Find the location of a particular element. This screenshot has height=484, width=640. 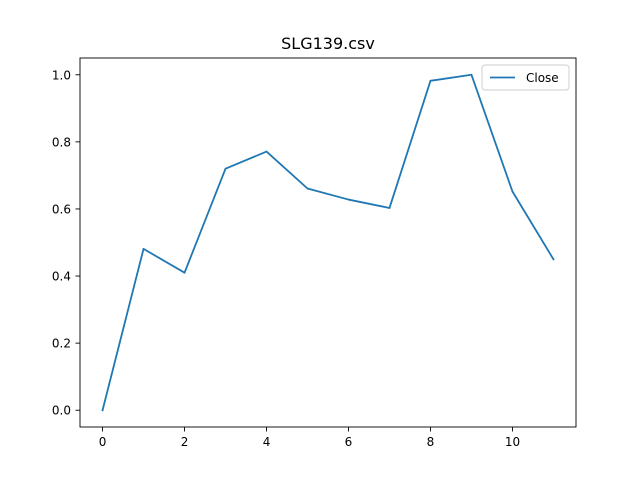

x-tick-label: 4 is located at coordinates (267, 442).